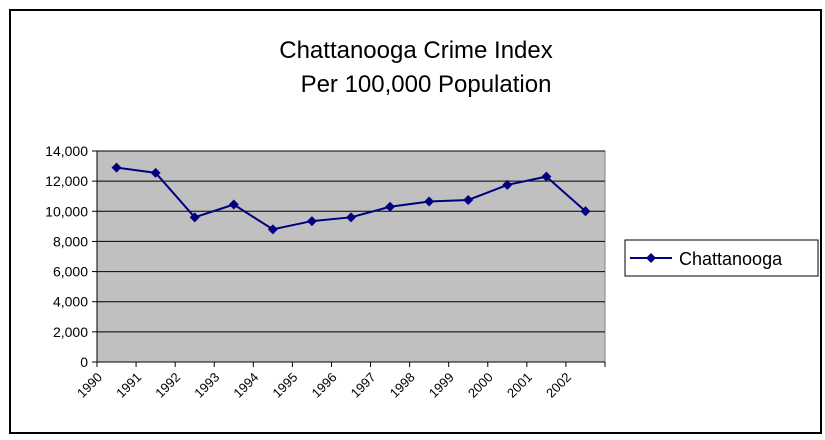 Image resolution: width=825 pixels, height=440 pixels. What do you see at coordinates (402, 385) in the screenshot?
I see `x-tick-label: 1998` at bounding box center [402, 385].